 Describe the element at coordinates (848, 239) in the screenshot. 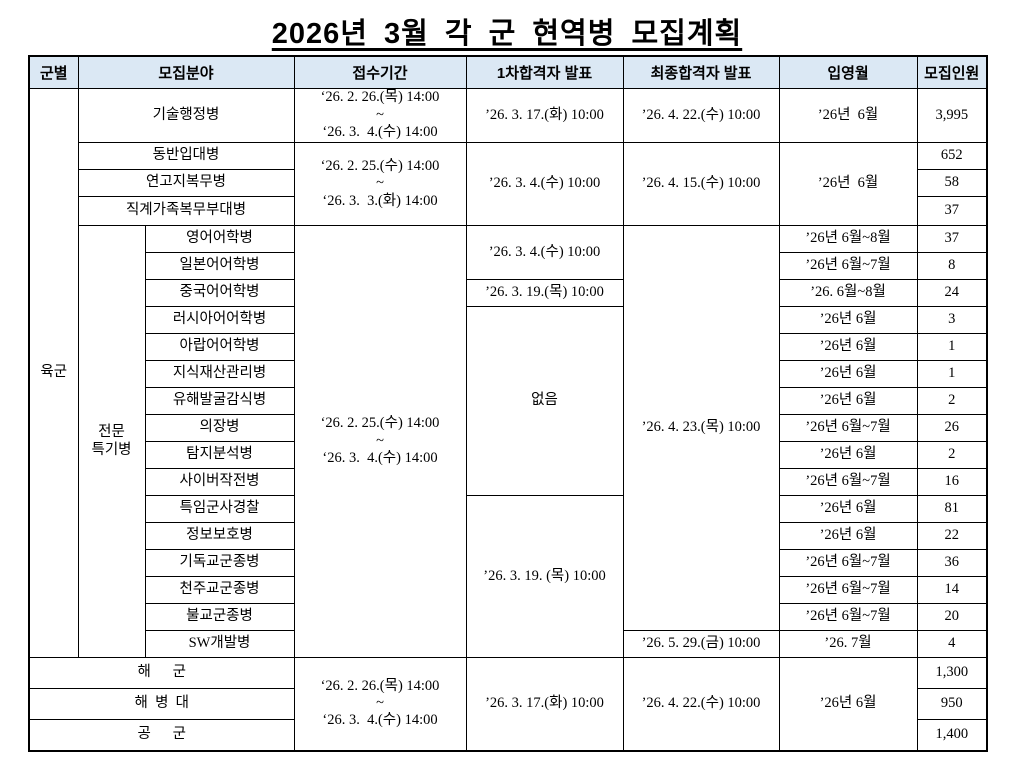

I see `cell-enlist-month: ’26년 6월~8월` at that location.